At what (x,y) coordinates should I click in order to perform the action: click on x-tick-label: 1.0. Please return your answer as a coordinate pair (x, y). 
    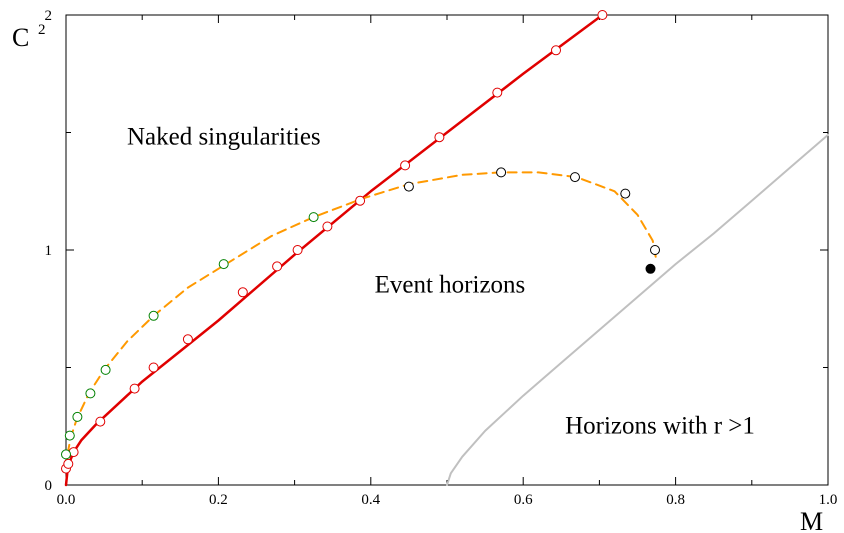
    Looking at the image, I should click on (828, 500).